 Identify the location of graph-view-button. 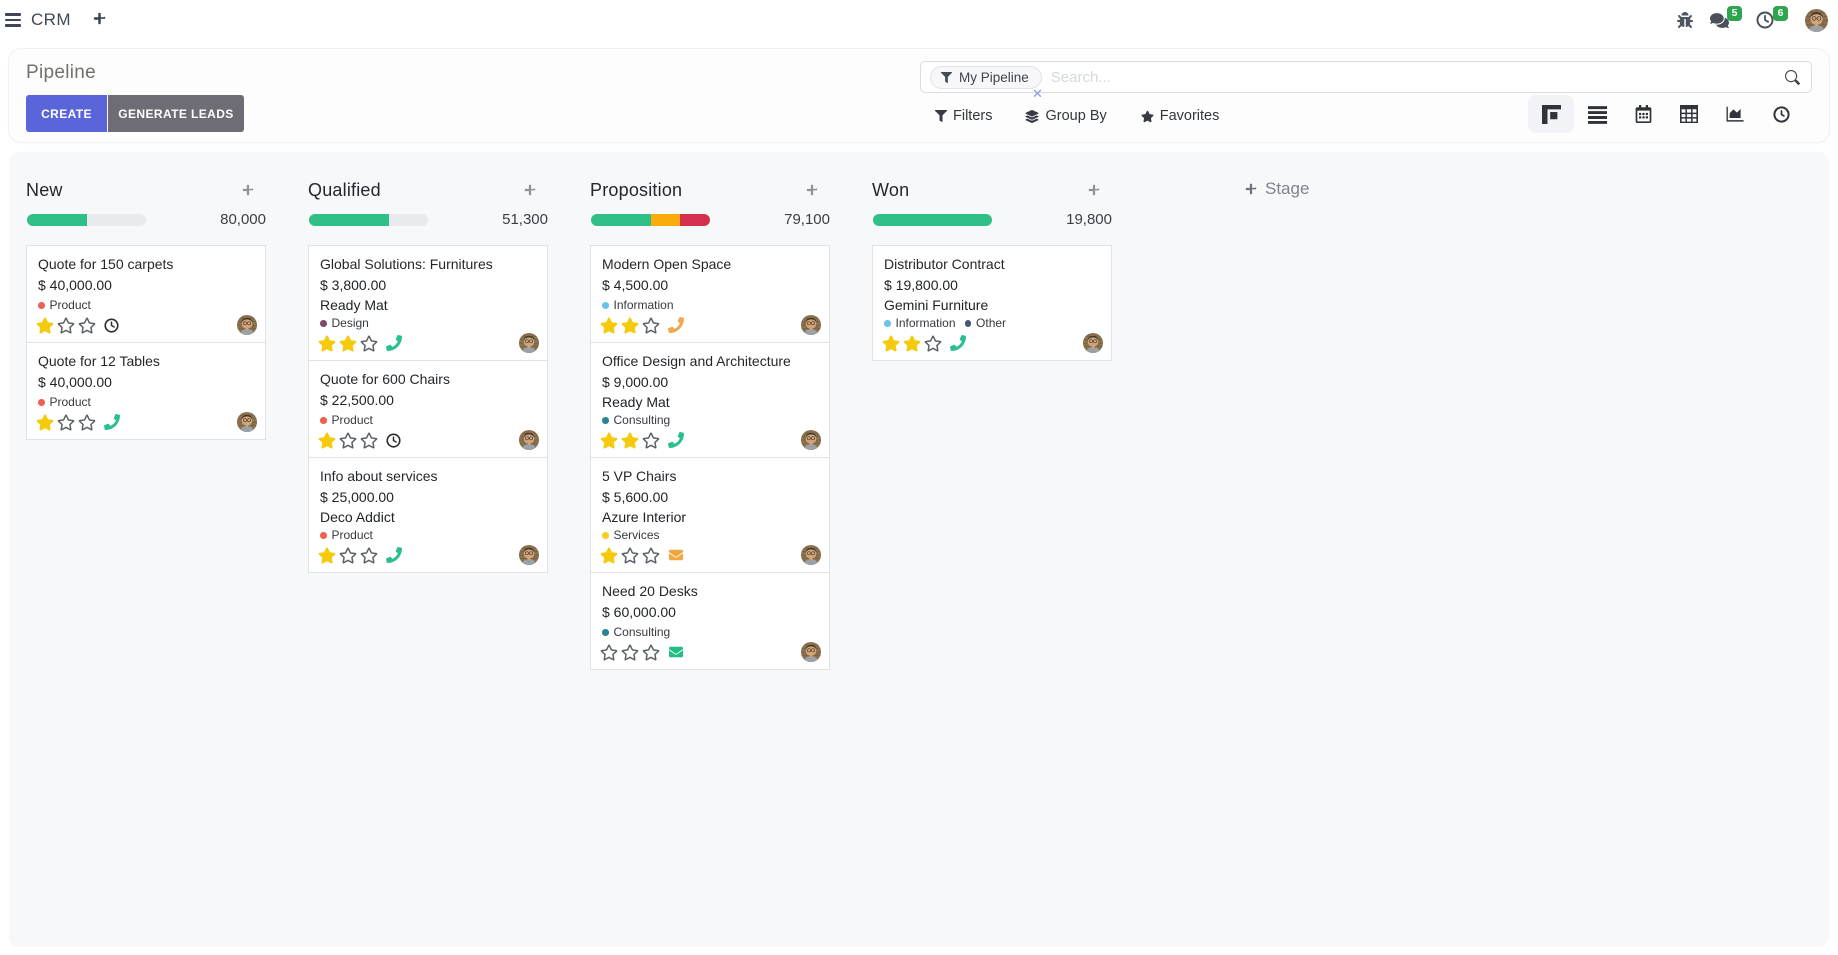
(1735, 114).